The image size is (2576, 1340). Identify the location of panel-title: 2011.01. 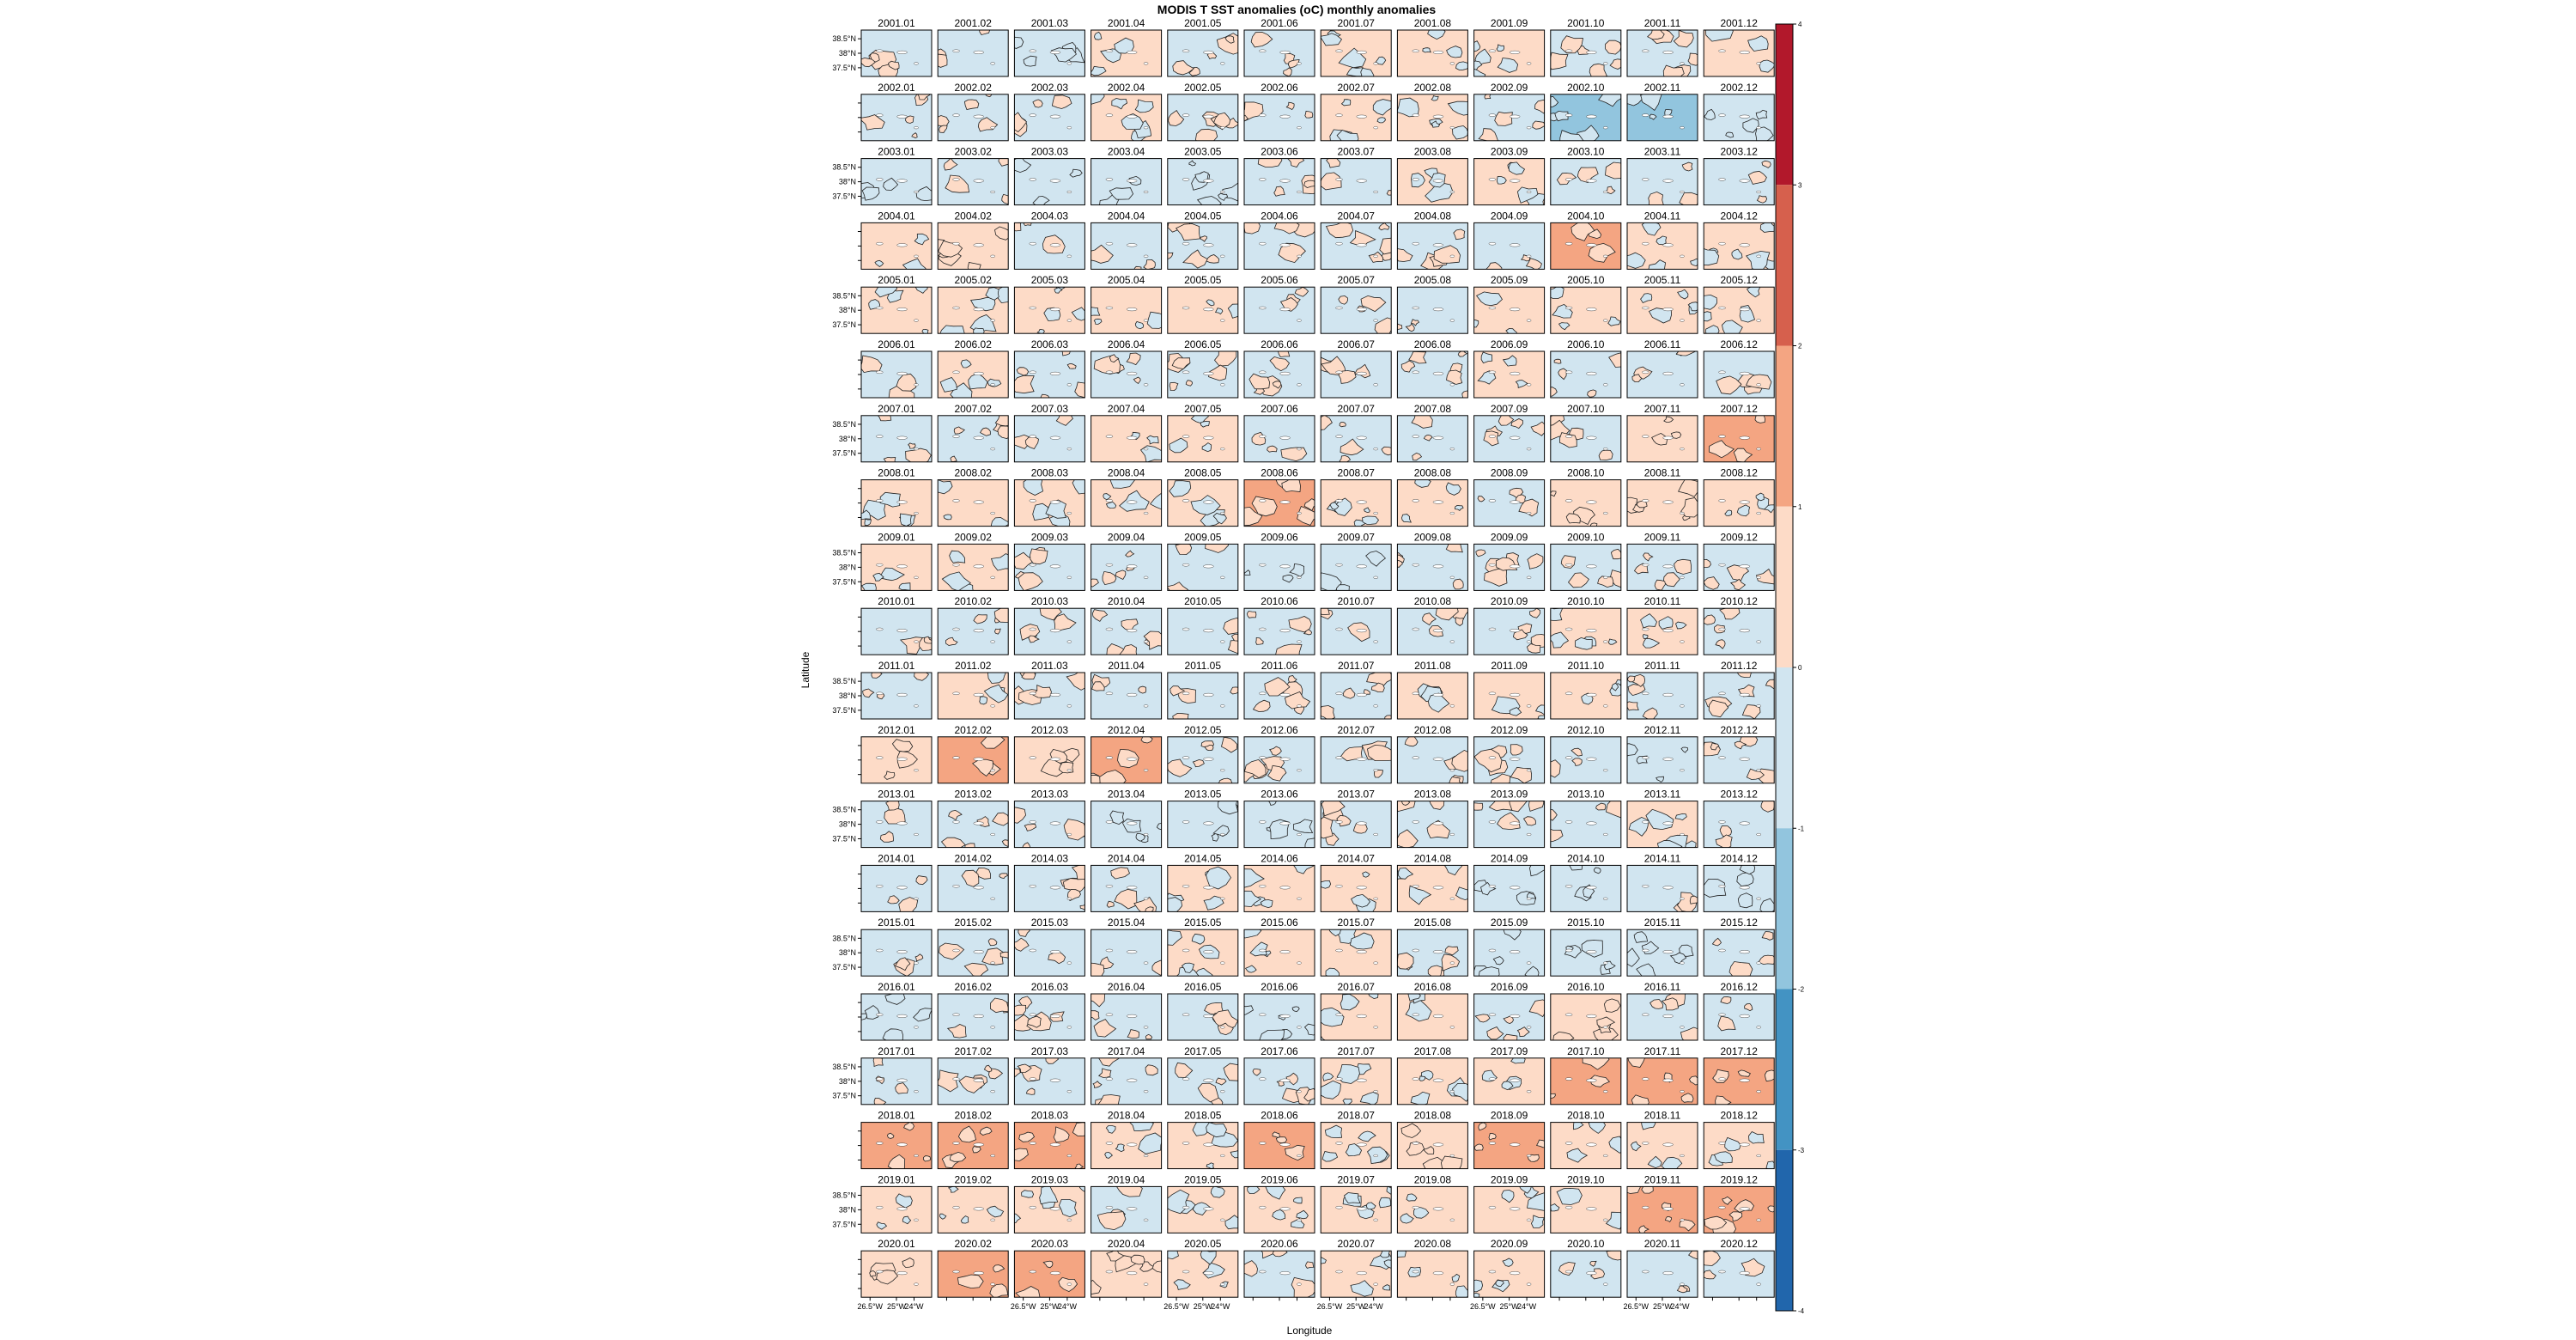
(896, 666).